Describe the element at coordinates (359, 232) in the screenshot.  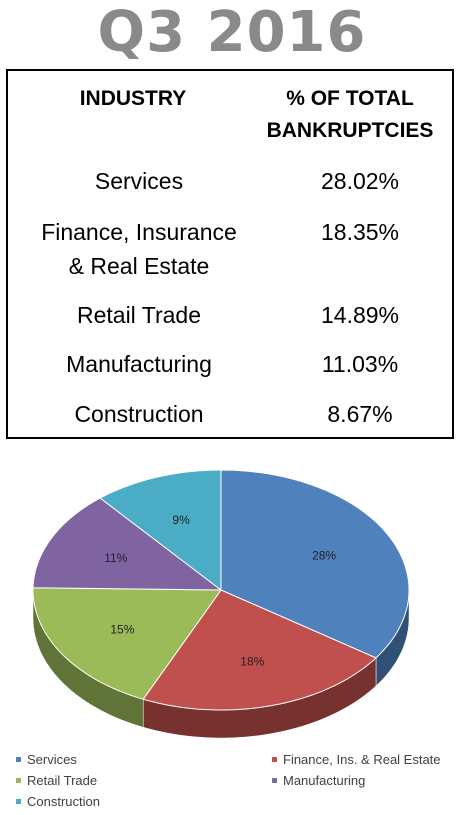
I see `row-2-percent: 18.35%` at that location.